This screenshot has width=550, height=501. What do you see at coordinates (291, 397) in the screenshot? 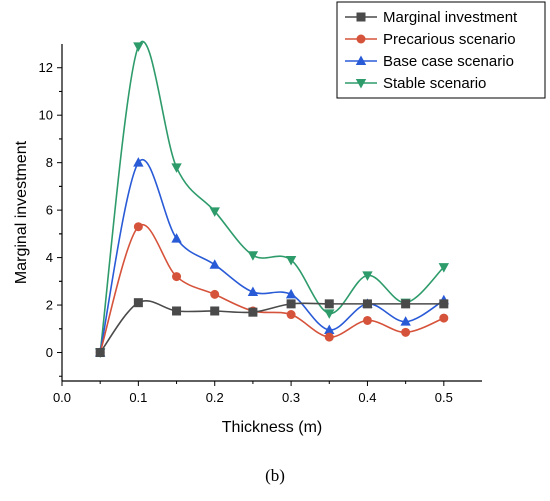
I see `x-tick-label: 0.3` at bounding box center [291, 397].